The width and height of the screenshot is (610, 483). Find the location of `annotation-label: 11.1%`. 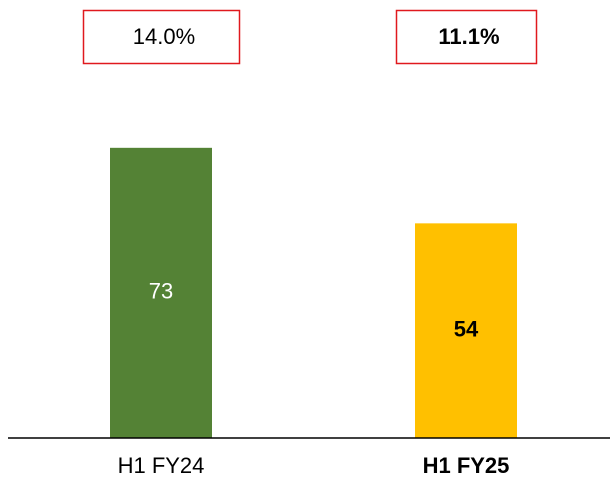

annotation-label: 11.1% is located at coordinates (468, 36).